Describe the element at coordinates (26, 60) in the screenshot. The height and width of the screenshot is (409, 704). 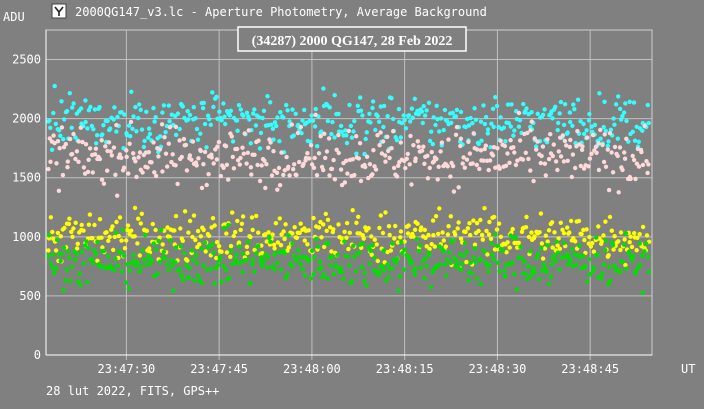
I see `y-tick-label: 2500` at that location.